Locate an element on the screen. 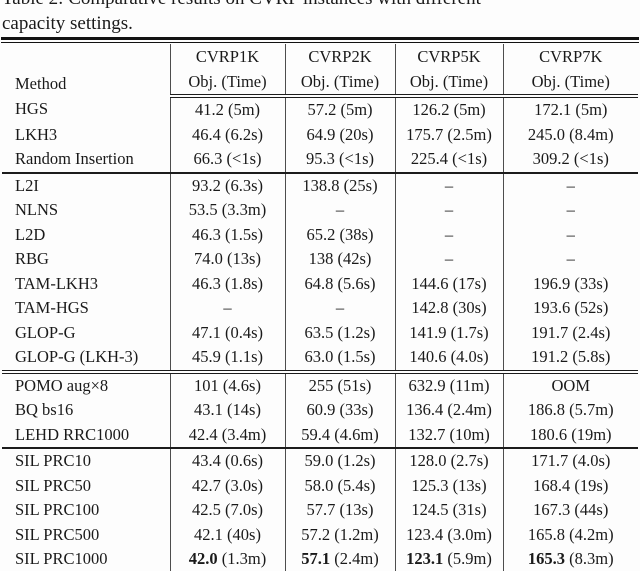  result-cell: 60.9 (33s) is located at coordinates (339, 410).